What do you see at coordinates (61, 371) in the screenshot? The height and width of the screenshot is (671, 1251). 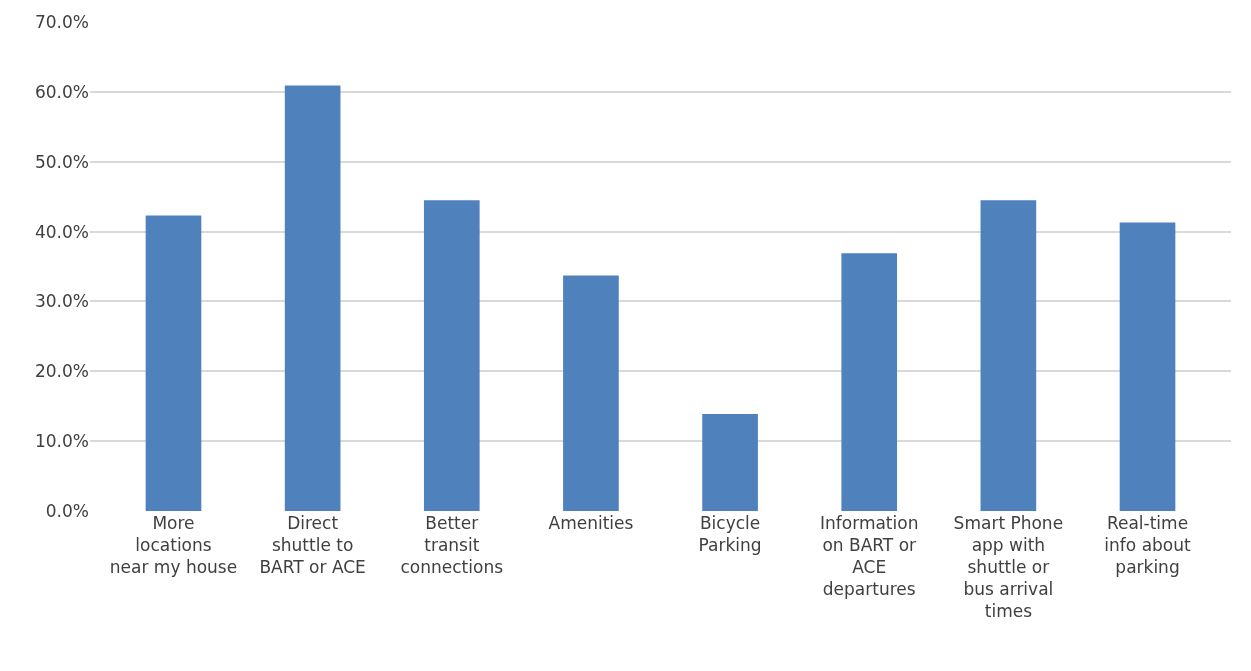 I see `y-tick-label: 20.0%` at bounding box center [61, 371].